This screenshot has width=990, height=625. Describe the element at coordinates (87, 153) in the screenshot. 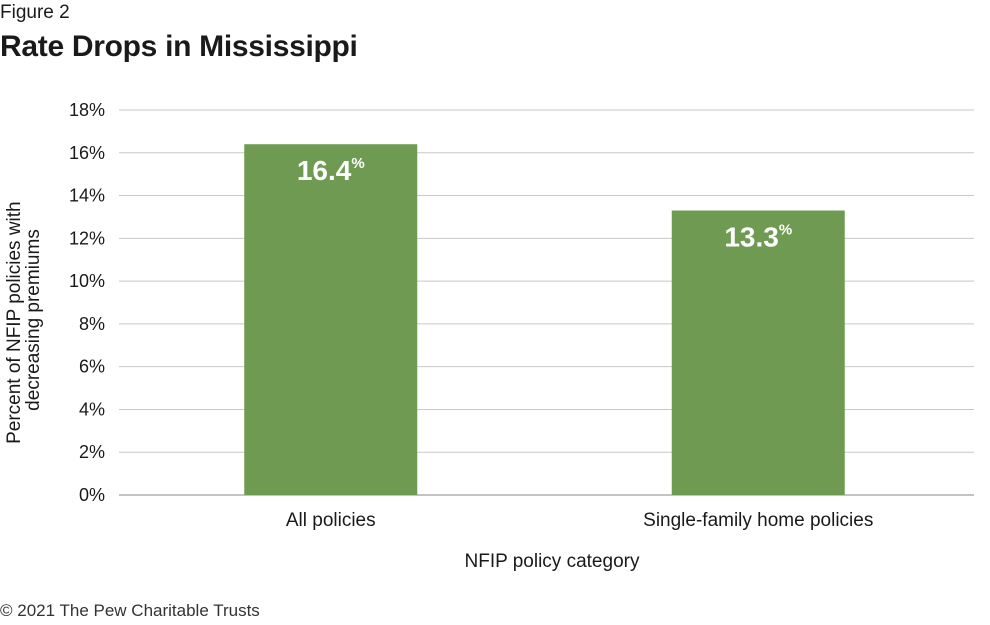

I see `y-tick-label: 16%` at that location.